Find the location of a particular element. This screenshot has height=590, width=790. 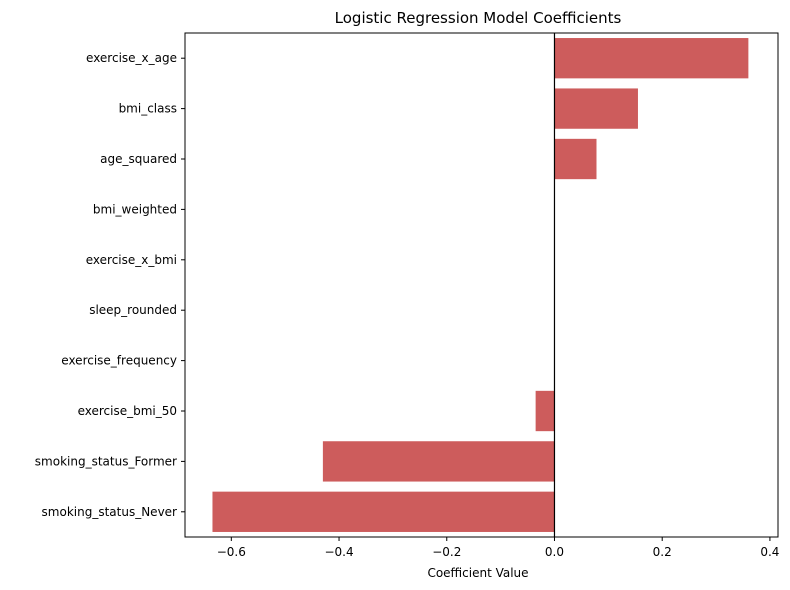

bar-smoking_status_Former is located at coordinates (438, 461).